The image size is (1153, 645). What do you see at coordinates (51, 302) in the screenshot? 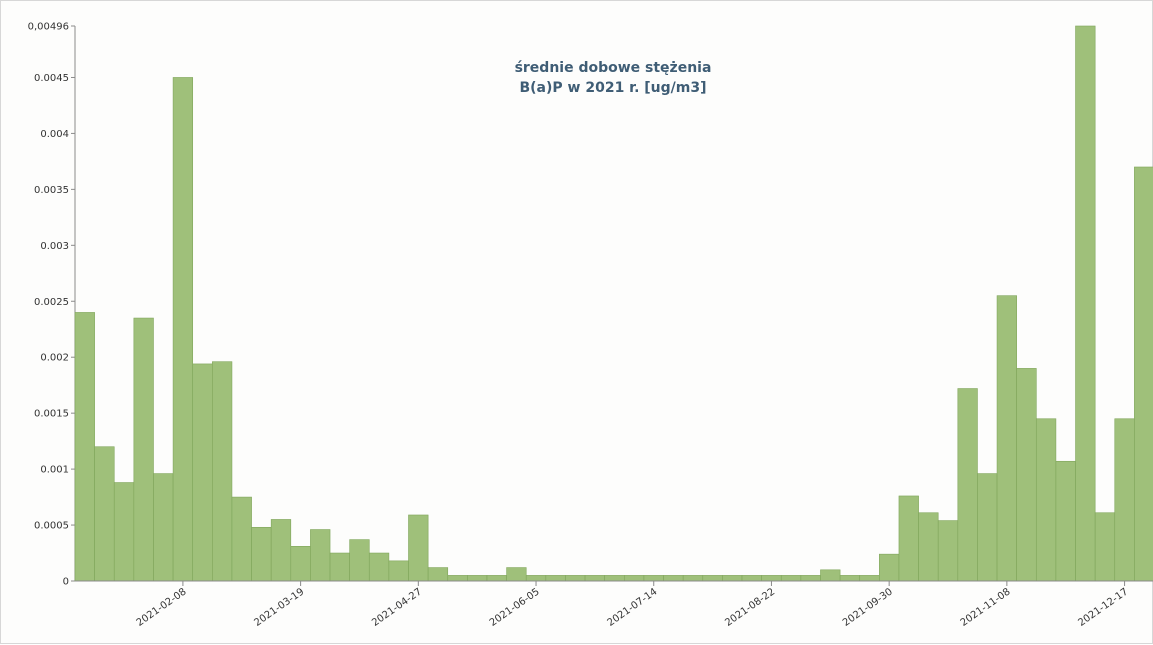
I see `y-tick-label: 0.0025` at bounding box center [51, 302].